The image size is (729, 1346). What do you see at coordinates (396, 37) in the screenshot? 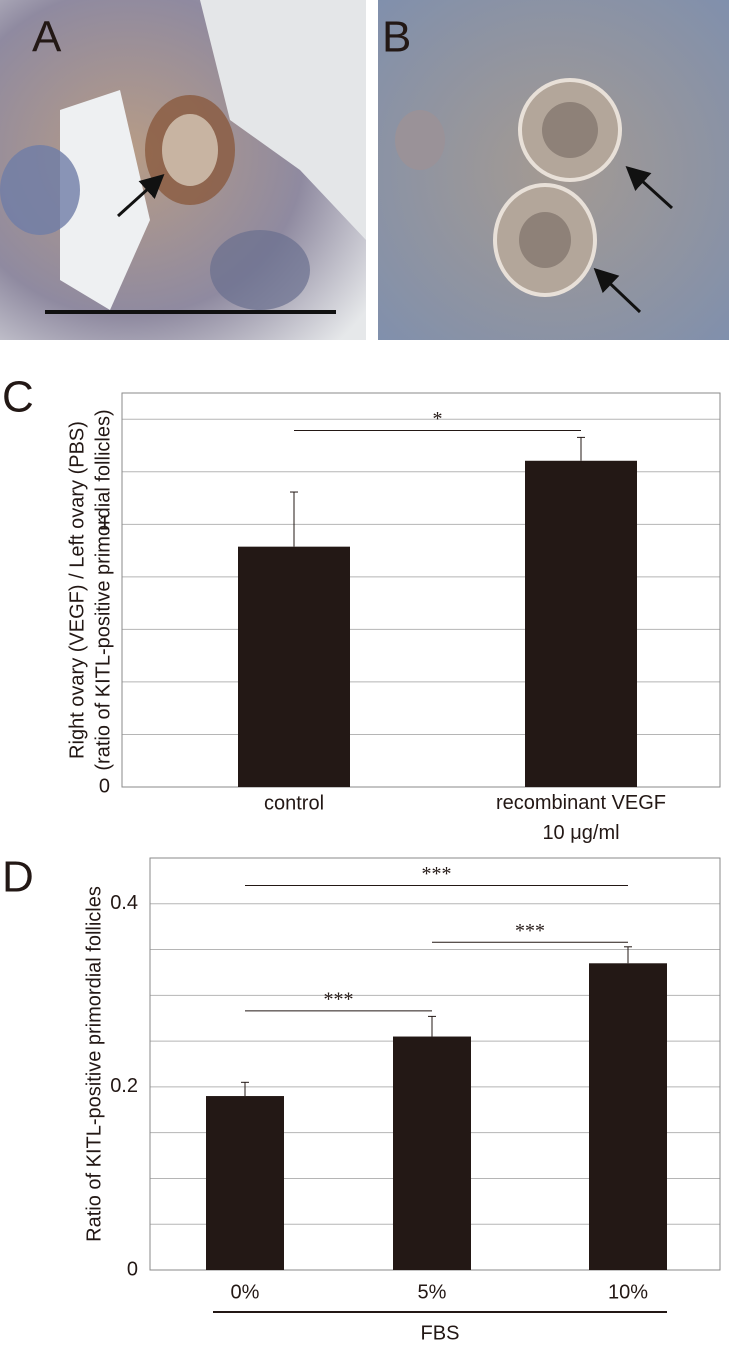
I see `panel-label: B` at bounding box center [396, 37].